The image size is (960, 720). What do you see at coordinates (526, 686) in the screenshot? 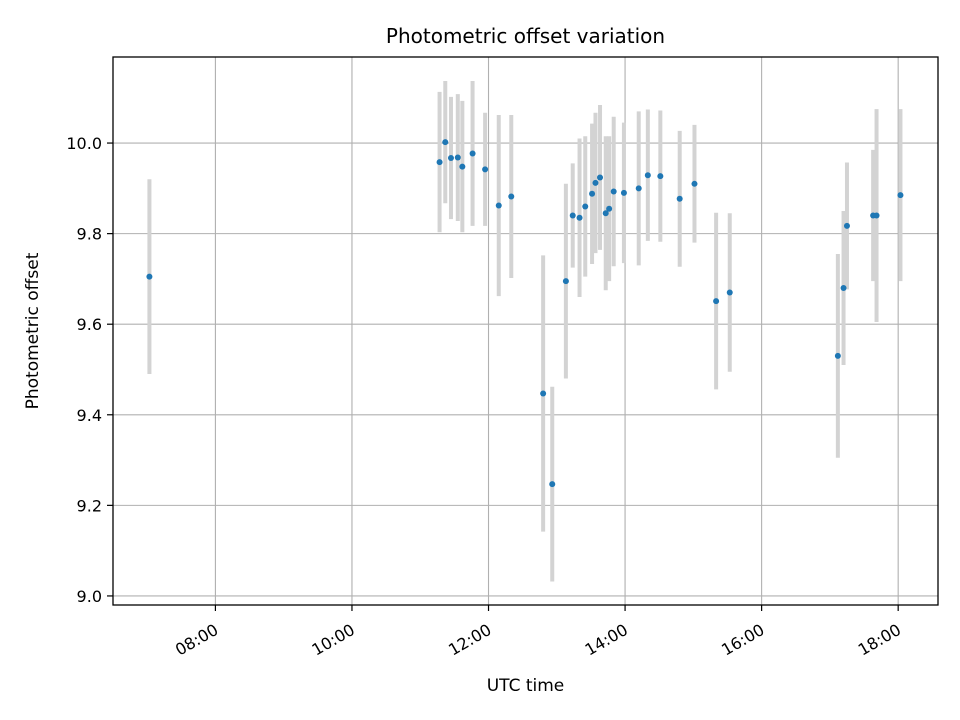
I see `x-axis-title: UTC time` at bounding box center [526, 686].